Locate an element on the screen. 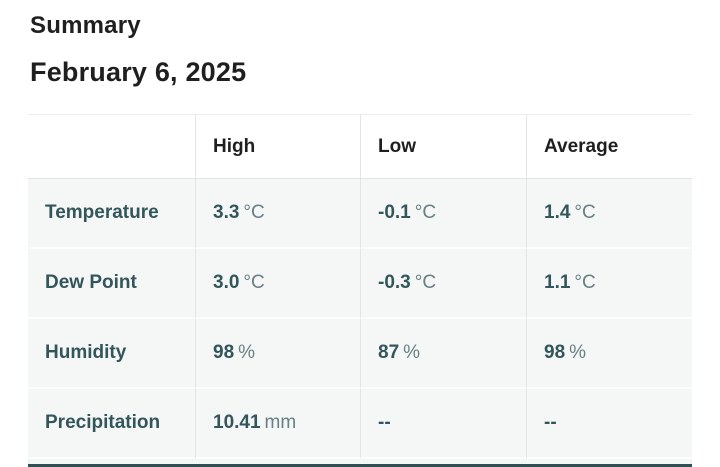 The image size is (720, 467). table-header-row: High Low Average is located at coordinates (360, 146).